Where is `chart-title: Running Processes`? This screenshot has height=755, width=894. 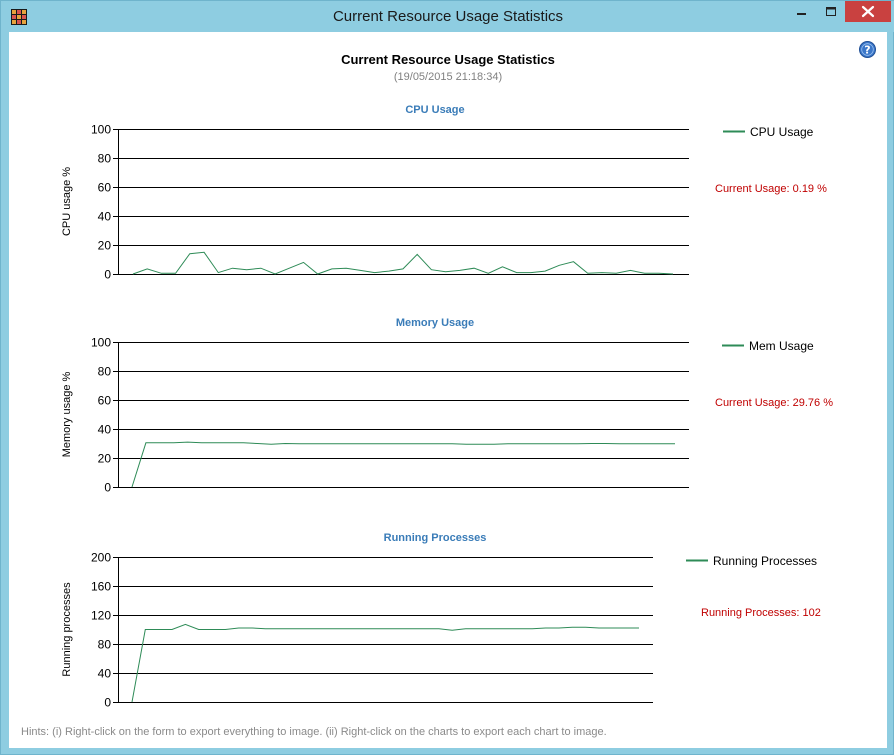 chart-title: Running Processes is located at coordinates (435, 538).